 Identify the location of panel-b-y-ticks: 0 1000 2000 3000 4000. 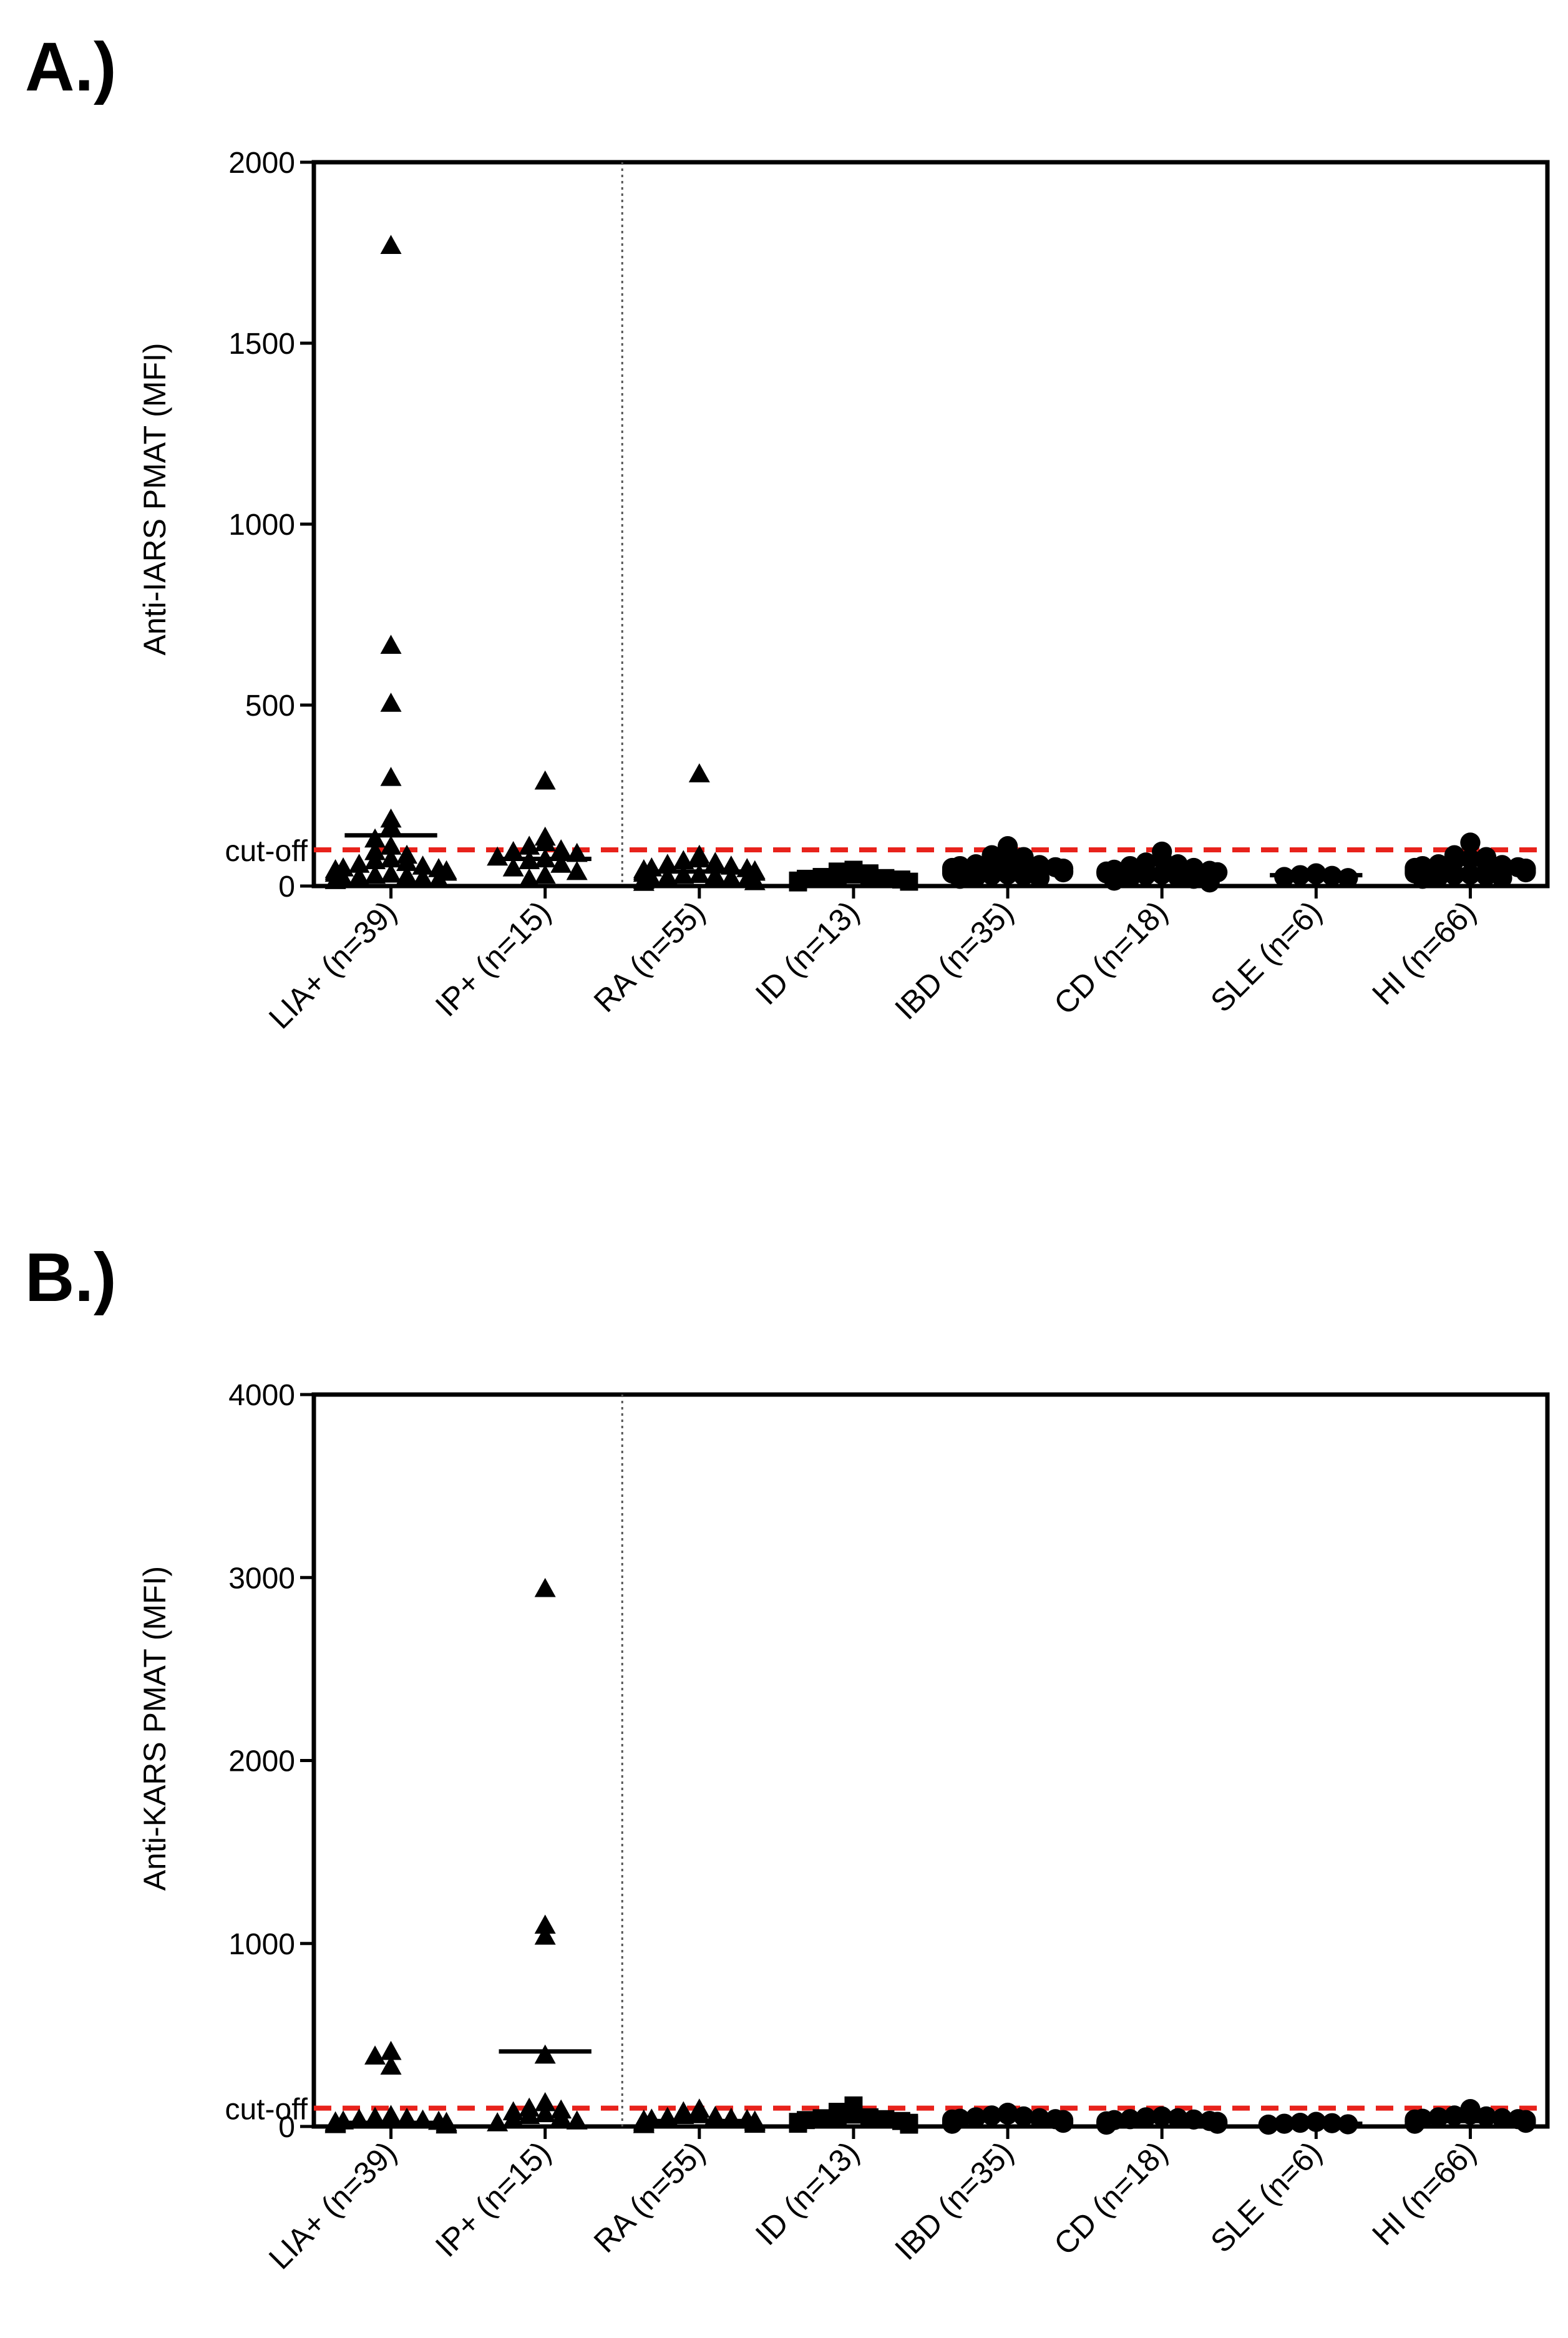
(271, 1761).